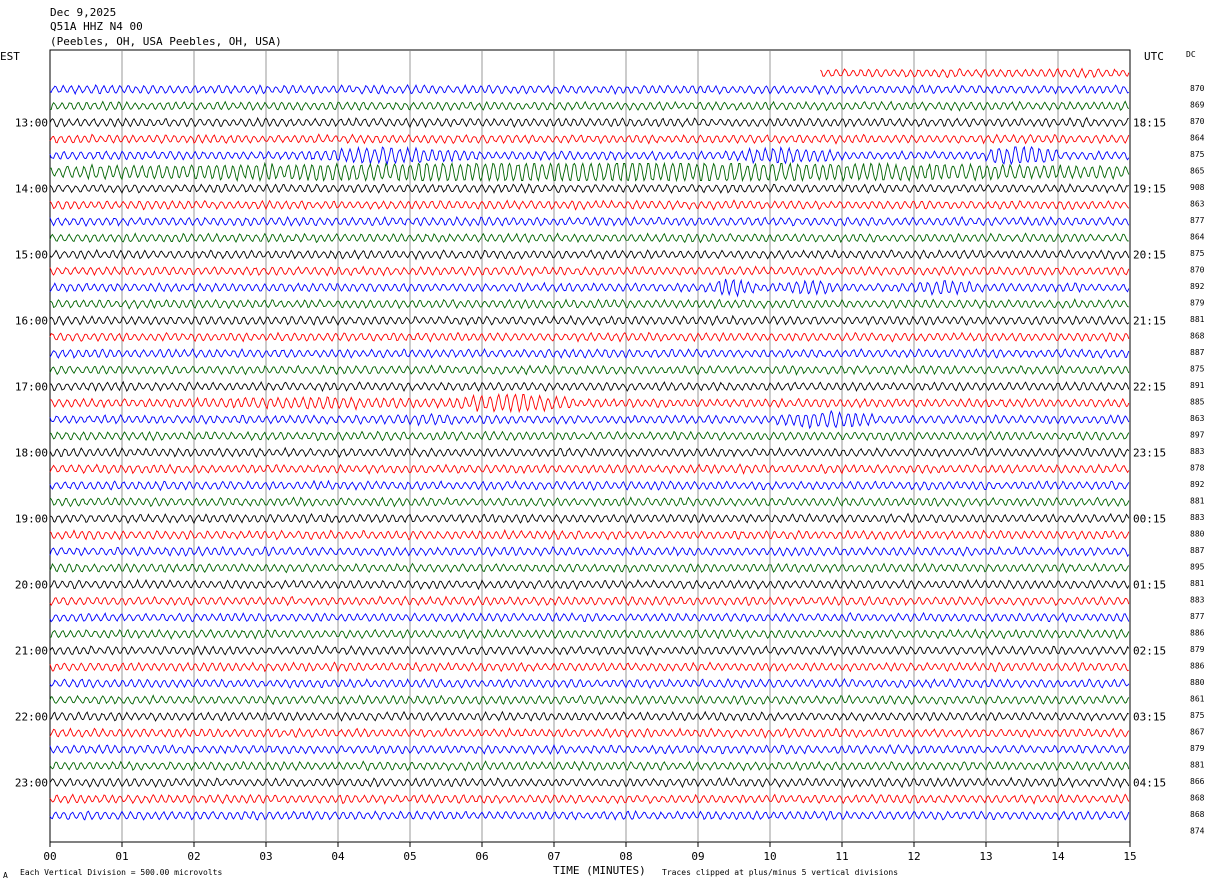  What do you see at coordinates (1197, 237) in the screenshot?
I see `dc-offset-value: 864` at bounding box center [1197, 237].